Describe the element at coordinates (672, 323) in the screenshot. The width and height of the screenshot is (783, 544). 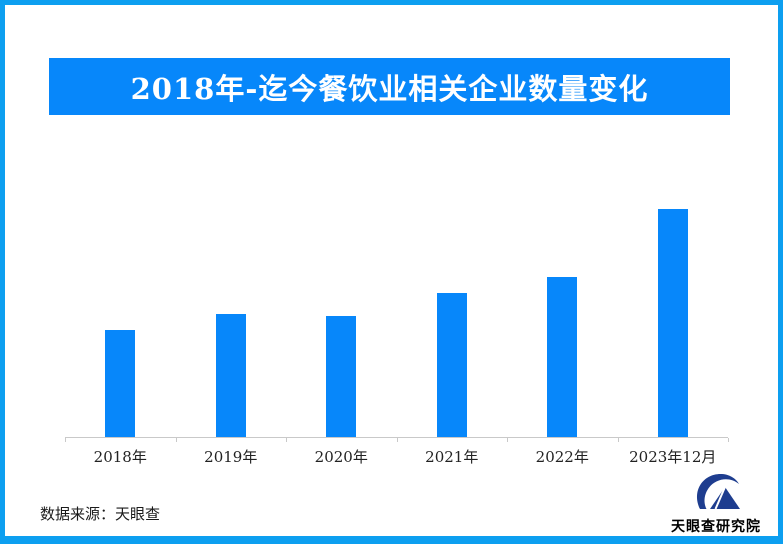
I see `bar-2023年12月` at that location.